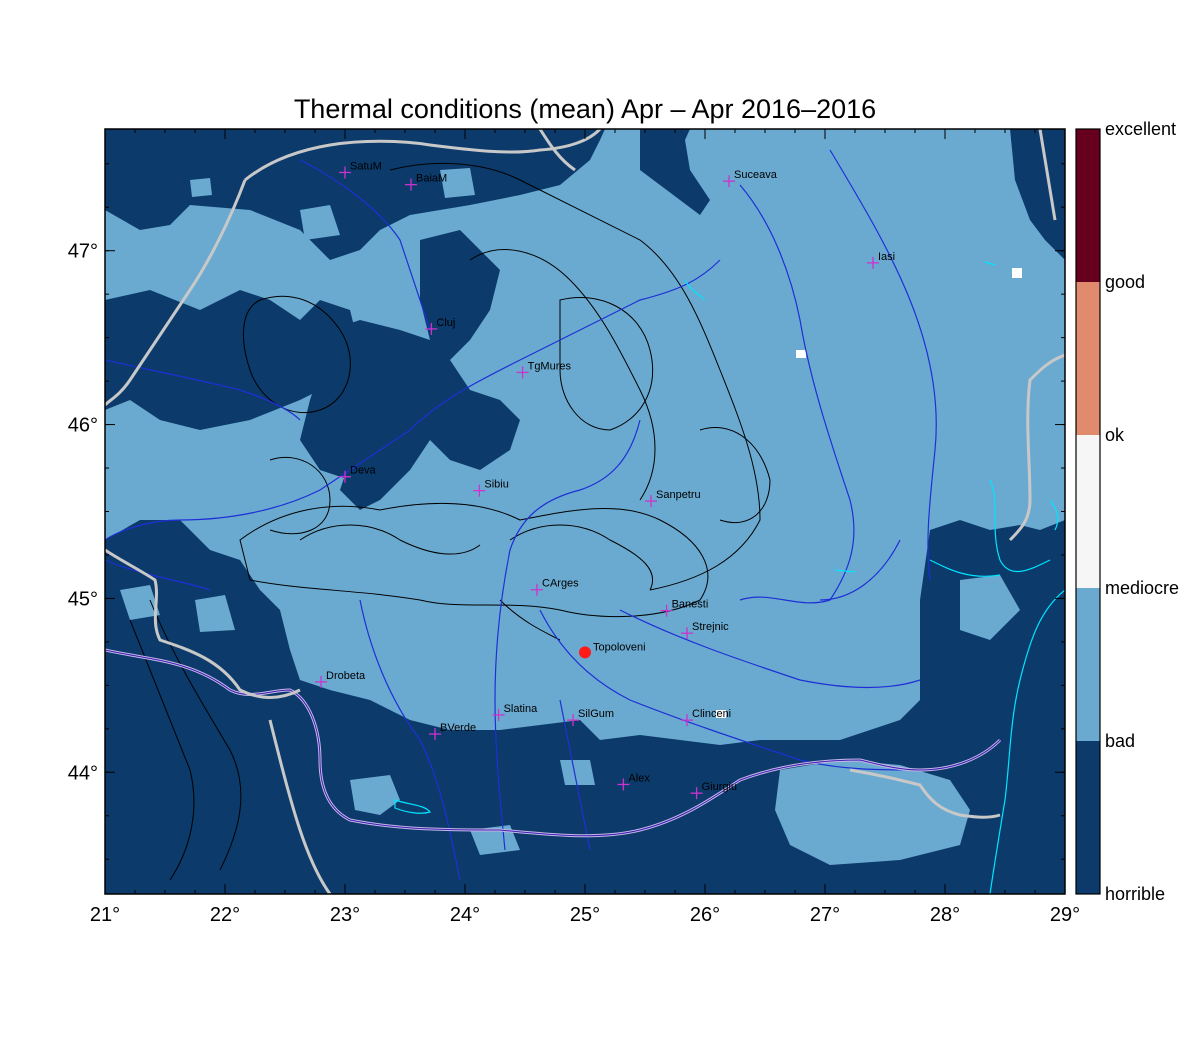 The image size is (1200, 1050). Describe the element at coordinates (719, 787) in the screenshot. I see `station-label: Giurgiu` at that location.